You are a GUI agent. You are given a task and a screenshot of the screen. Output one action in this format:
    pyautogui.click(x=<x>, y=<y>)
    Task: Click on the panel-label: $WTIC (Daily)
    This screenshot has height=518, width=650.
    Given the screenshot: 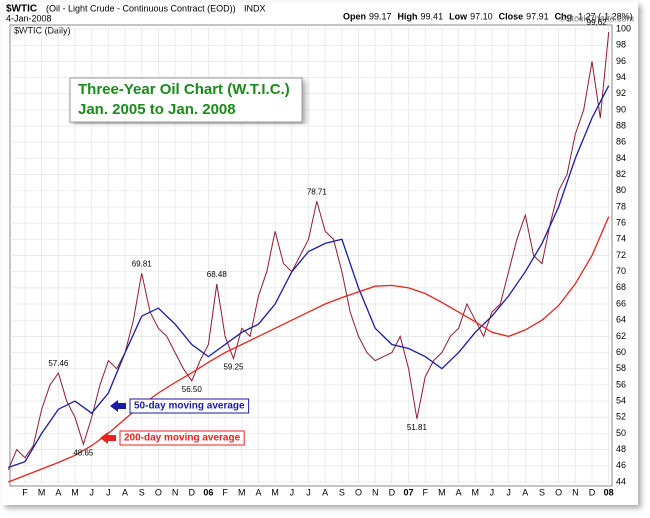 What is the action you would take?
    pyautogui.click(x=42, y=30)
    